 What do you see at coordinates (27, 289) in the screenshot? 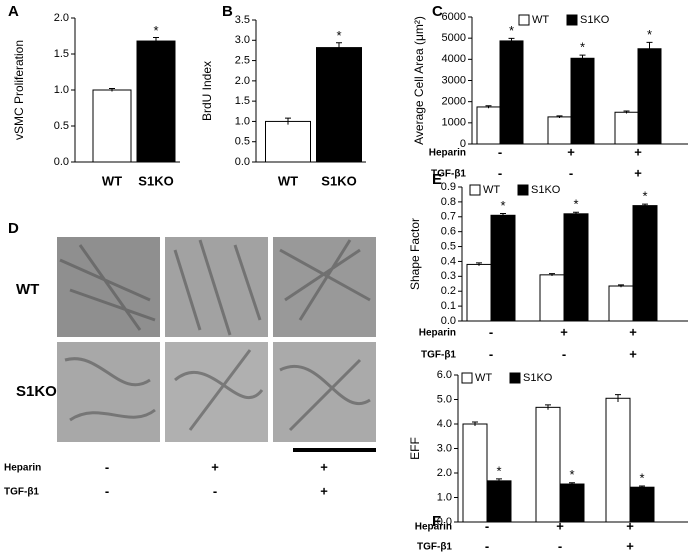
I see `row-label: WT` at bounding box center [27, 289].